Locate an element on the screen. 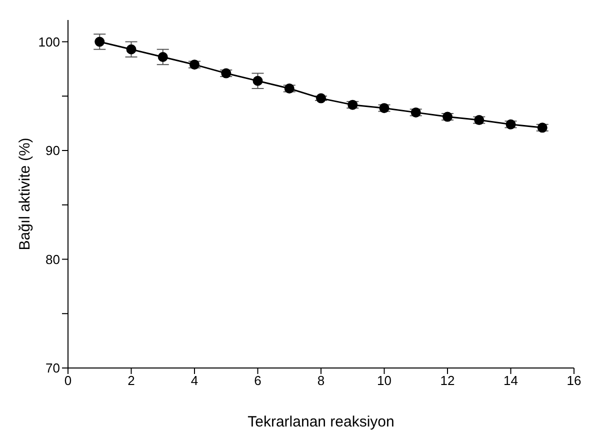 The image size is (594, 447). x-tick-label: 12 is located at coordinates (447, 380).